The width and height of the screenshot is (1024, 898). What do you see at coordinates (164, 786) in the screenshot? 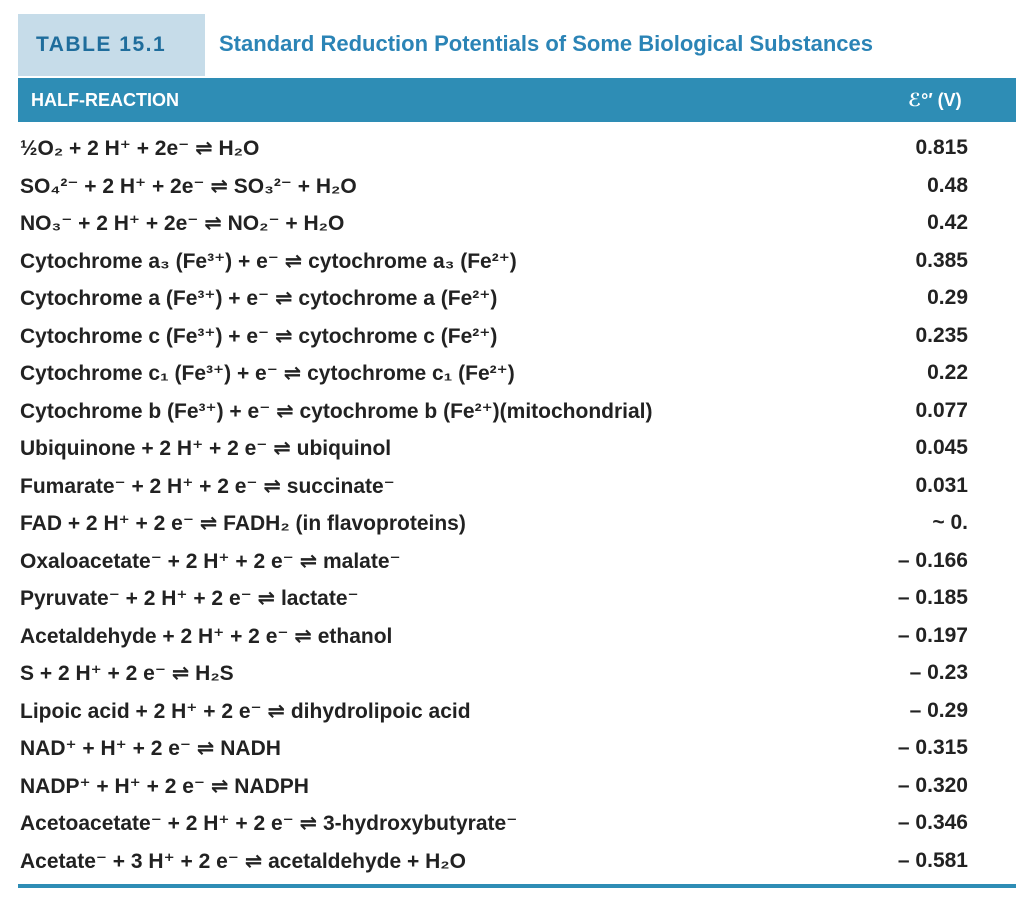
I see `half-reaction: NADP⁺ + H⁺ + 2 e⁻ ⇌ NADPH` at bounding box center [164, 786].